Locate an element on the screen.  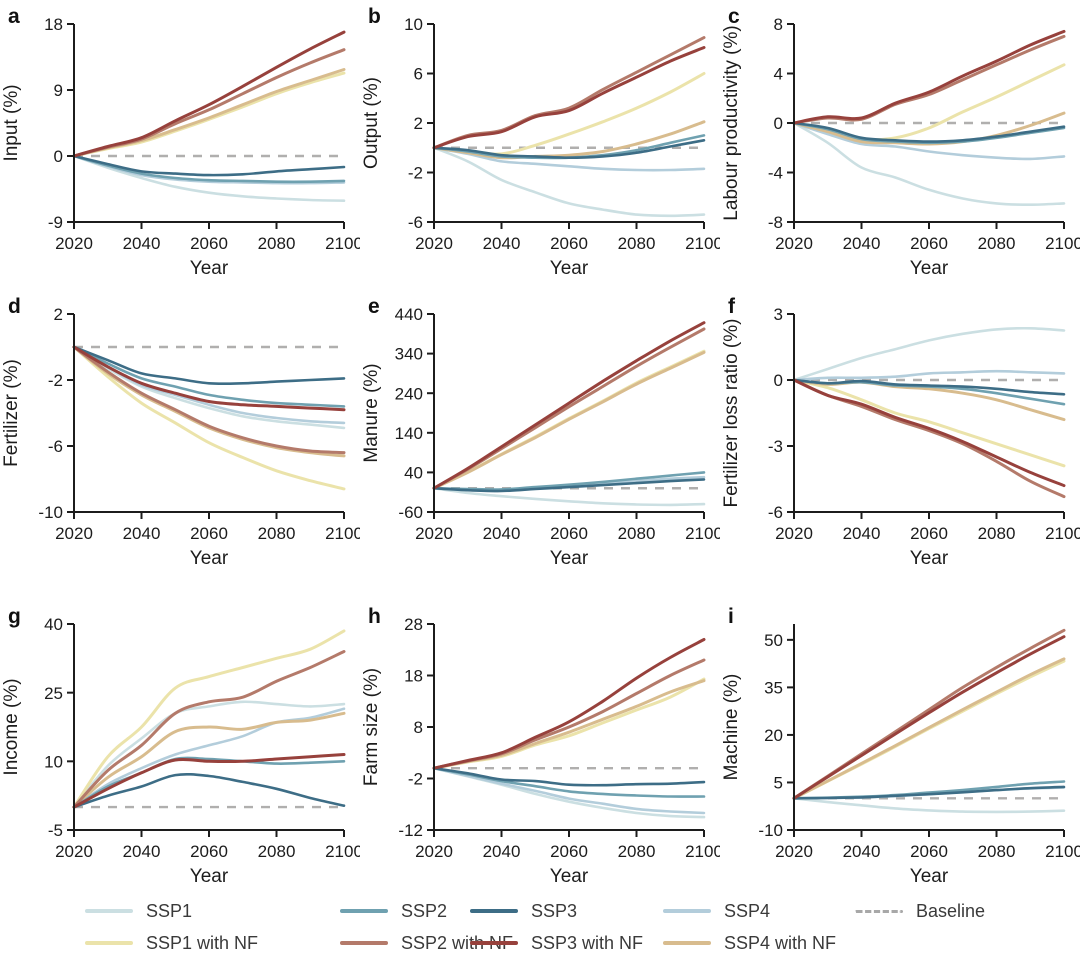
legend-label: SSP3 is located at coordinates (554, 910).